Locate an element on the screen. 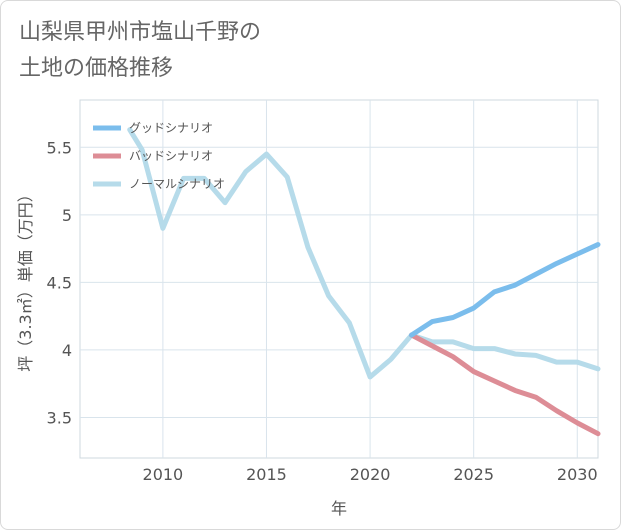  x-tick-label: 2015 is located at coordinates (266, 474).